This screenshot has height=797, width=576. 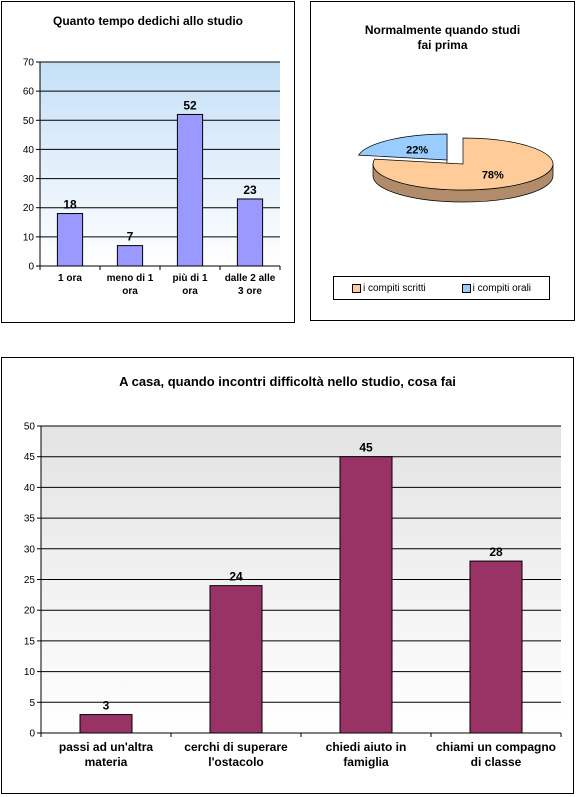 What do you see at coordinates (70, 205) in the screenshot?
I see `data-label: 18` at bounding box center [70, 205].